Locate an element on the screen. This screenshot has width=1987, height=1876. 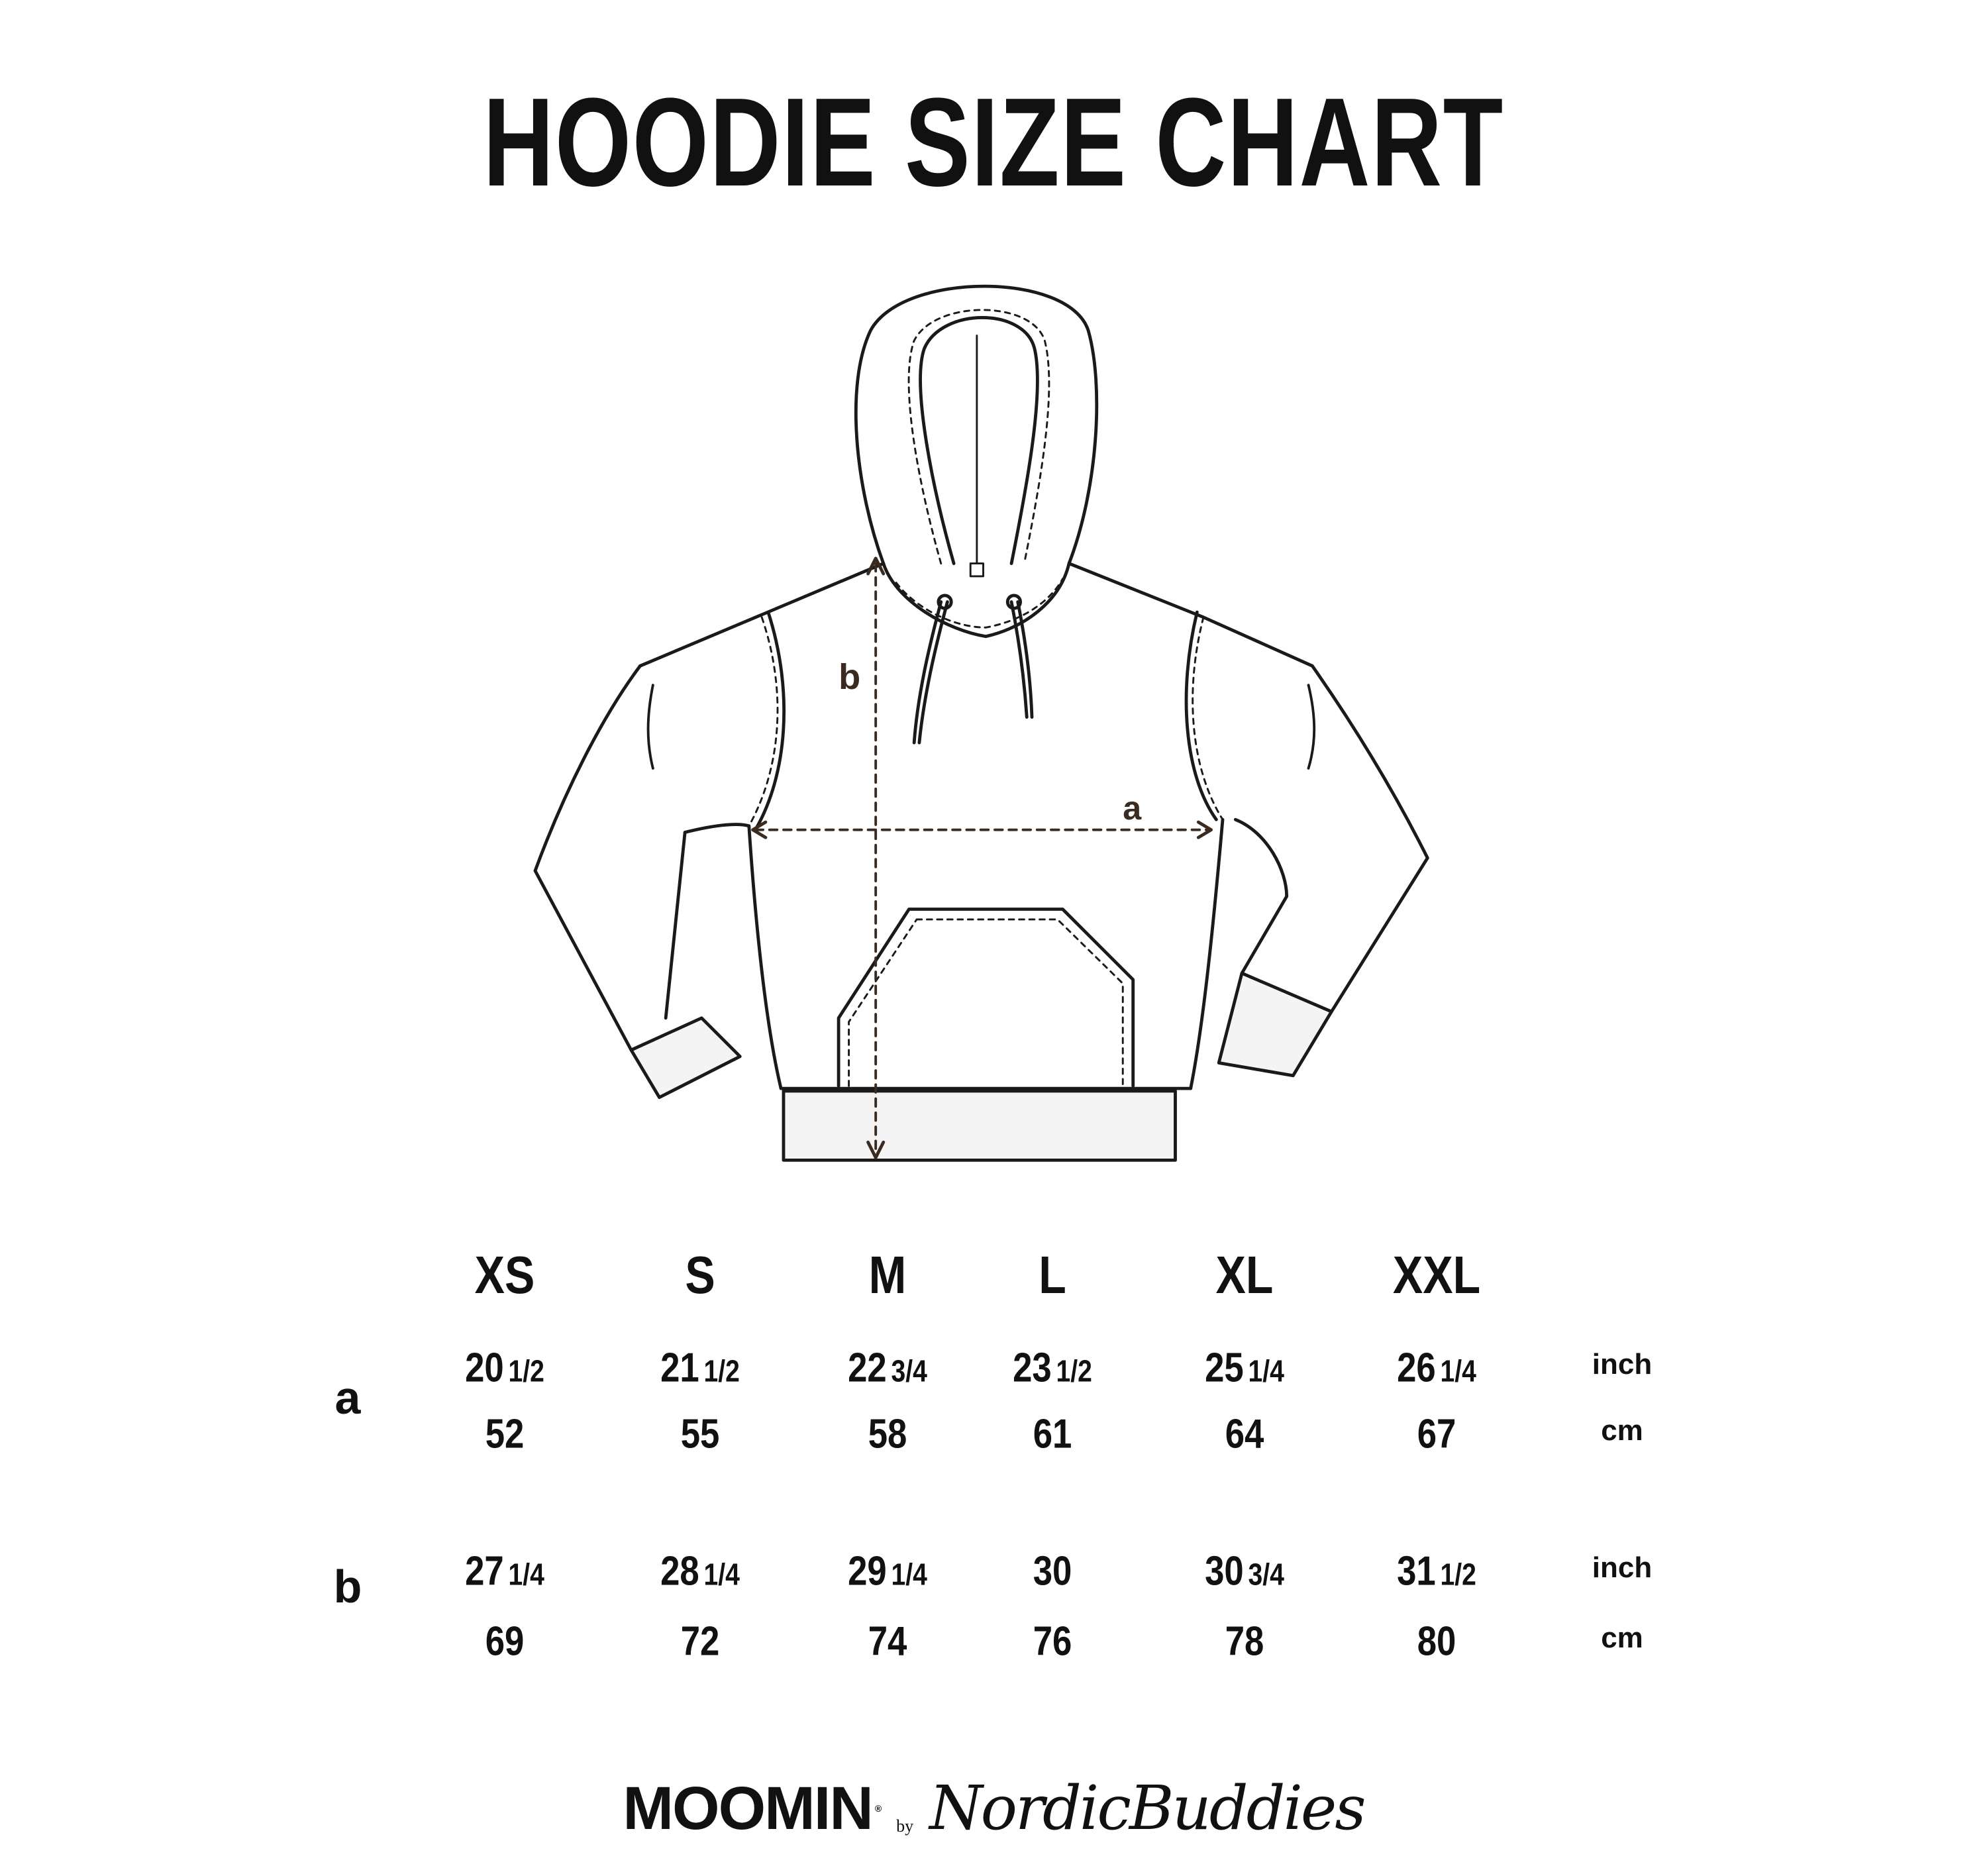
size-header: L is located at coordinates (1052, 1274).